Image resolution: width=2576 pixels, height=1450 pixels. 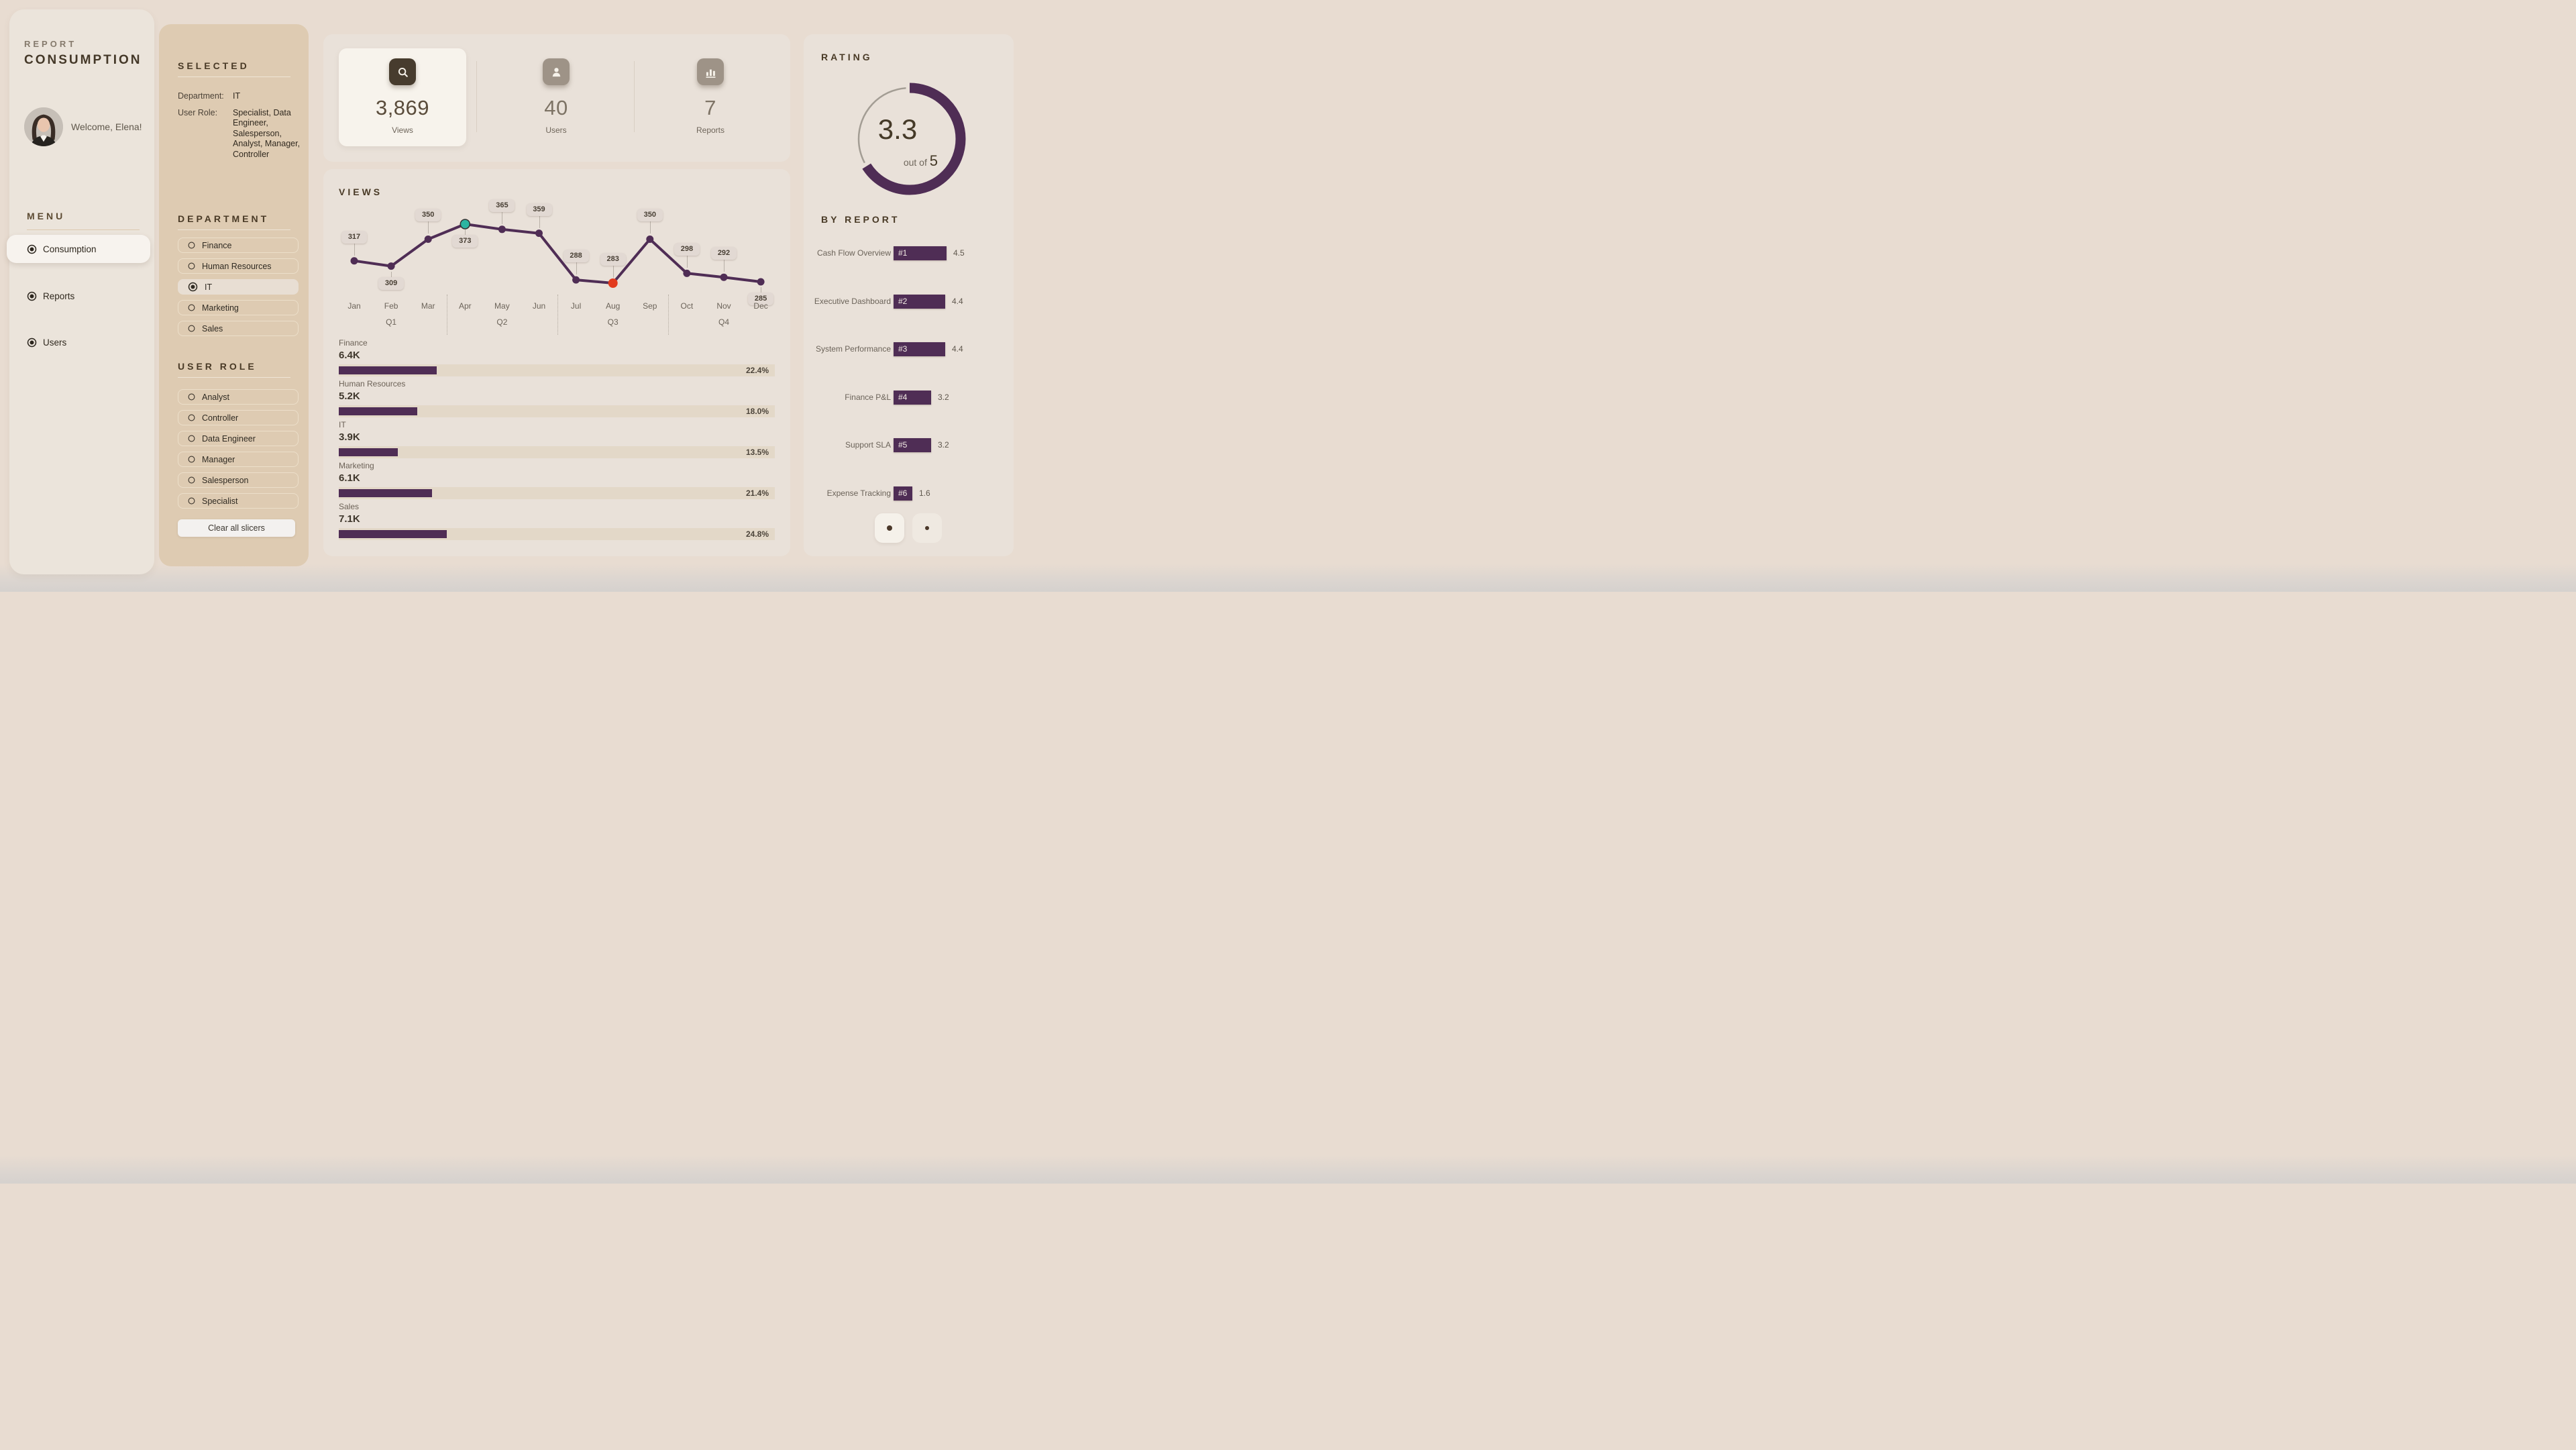 I want to click on bar-track: 24.8%, so click(x=557, y=534).